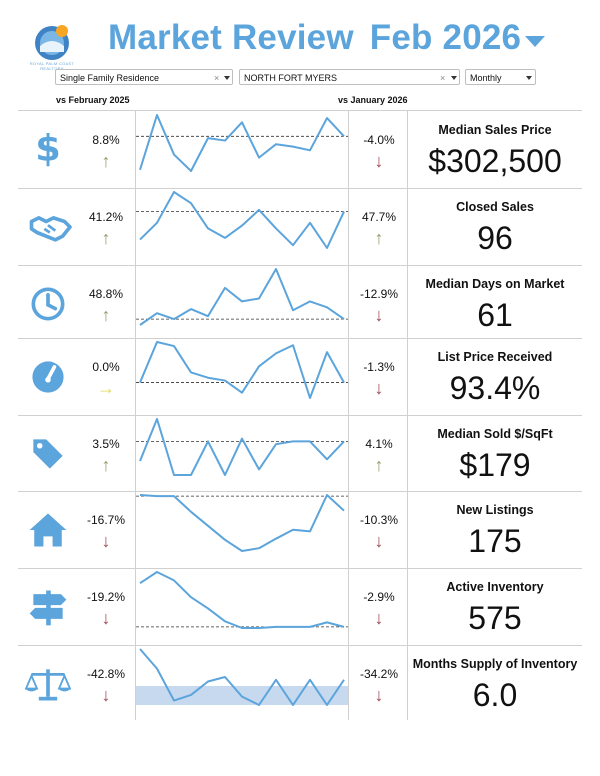 The image size is (600, 776). I want to click on metric-row: 0.0% → -1.3% ↓ List Price Received 93.4%, so click(300, 376).